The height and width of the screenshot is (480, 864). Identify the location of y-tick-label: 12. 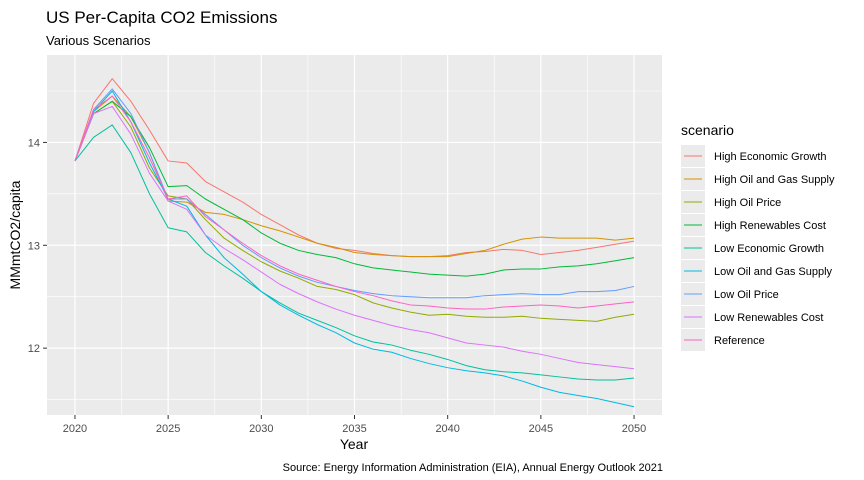
(34, 349).